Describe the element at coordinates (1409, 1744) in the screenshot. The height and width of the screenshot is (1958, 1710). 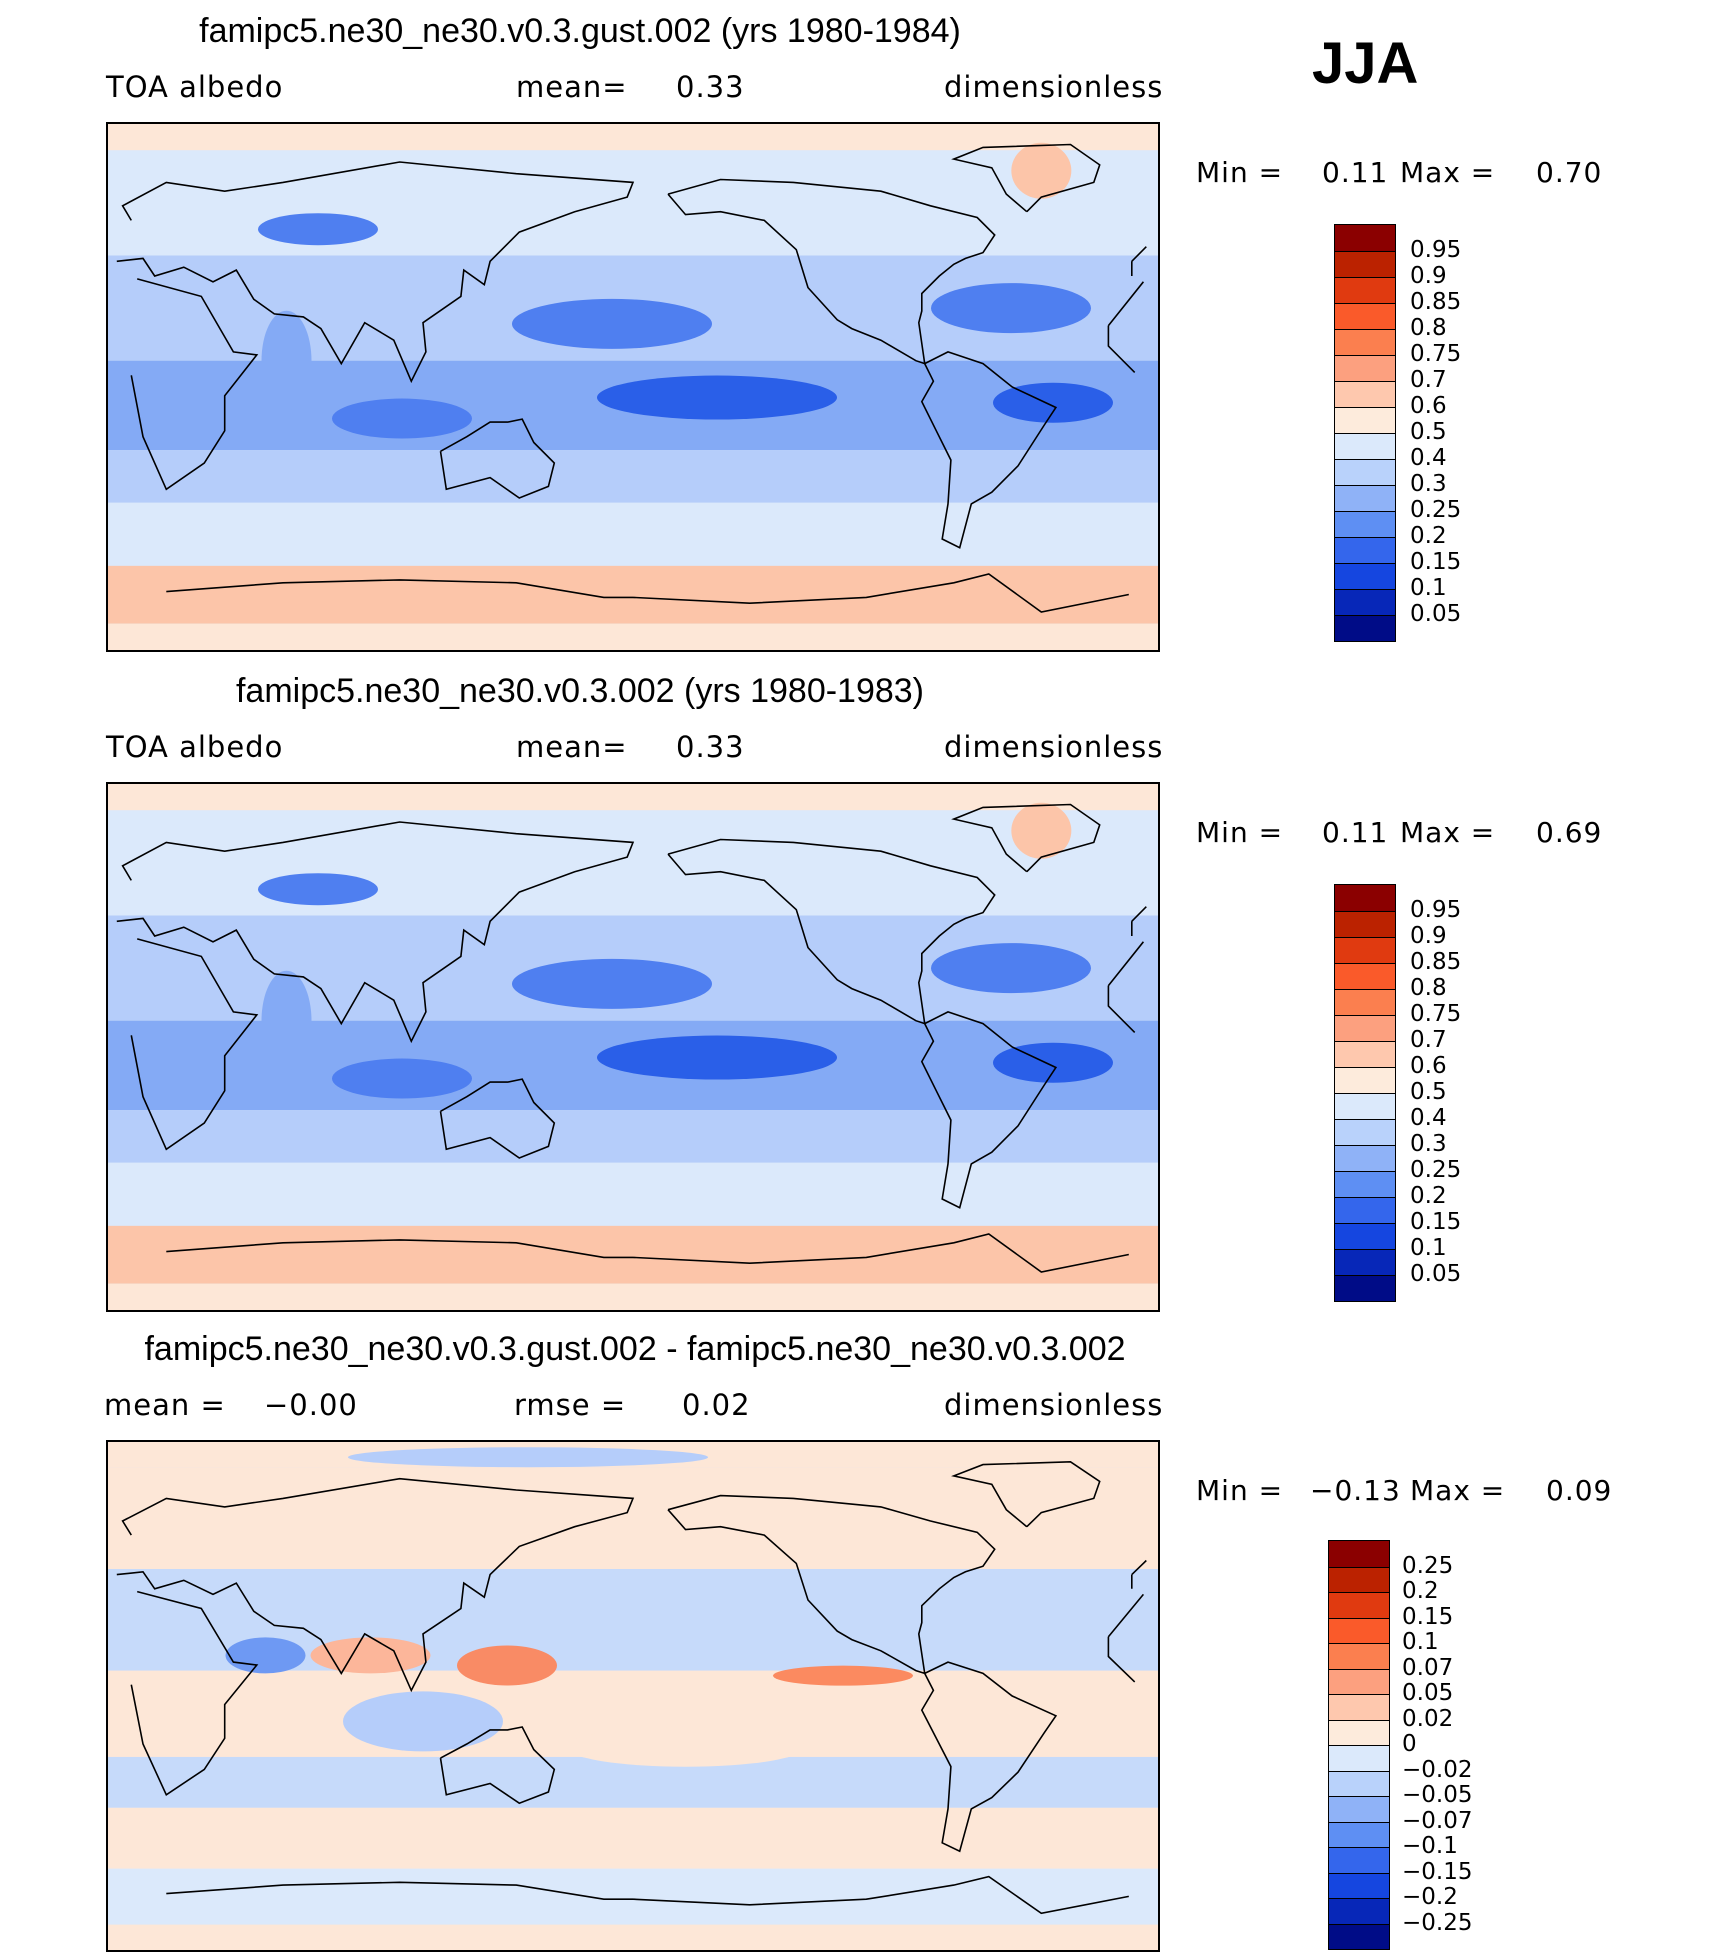
I see `colorbar-tick-label: 0` at that location.